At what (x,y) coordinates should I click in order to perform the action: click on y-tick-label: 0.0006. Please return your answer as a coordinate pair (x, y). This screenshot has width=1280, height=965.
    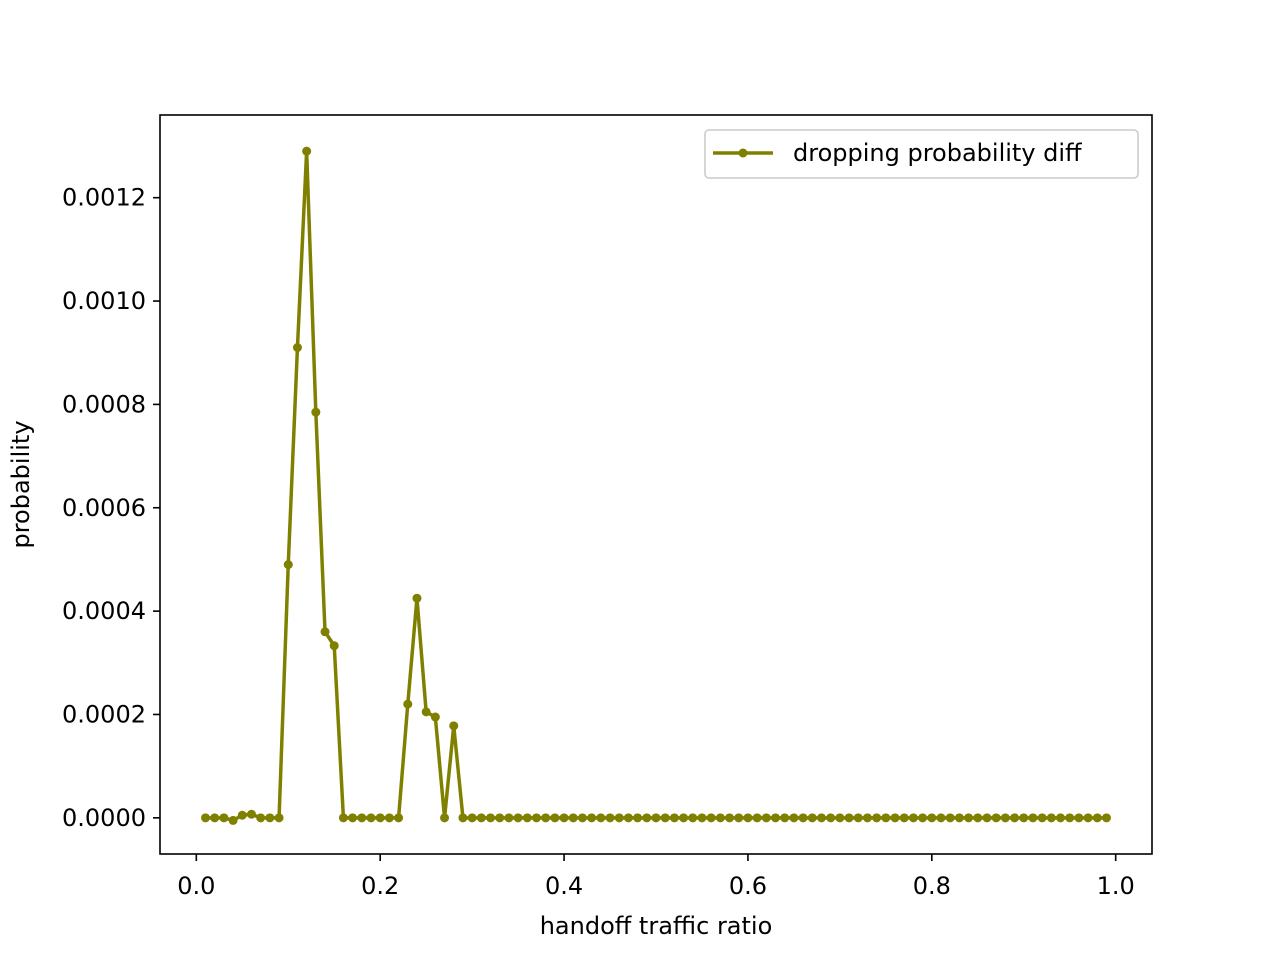
    Looking at the image, I should click on (104, 508).